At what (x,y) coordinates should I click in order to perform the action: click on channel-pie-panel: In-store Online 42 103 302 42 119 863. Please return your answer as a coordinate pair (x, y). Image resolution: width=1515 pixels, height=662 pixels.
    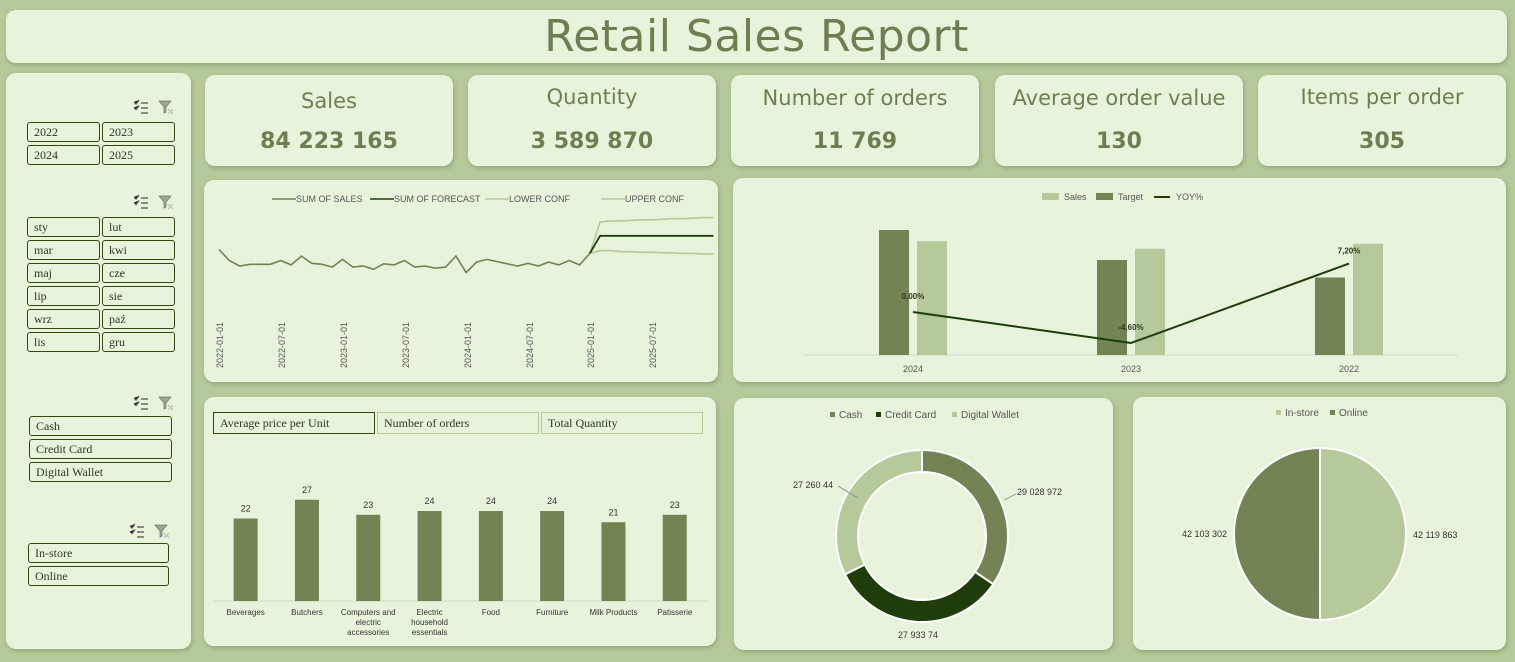
    Looking at the image, I should click on (1319, 523).